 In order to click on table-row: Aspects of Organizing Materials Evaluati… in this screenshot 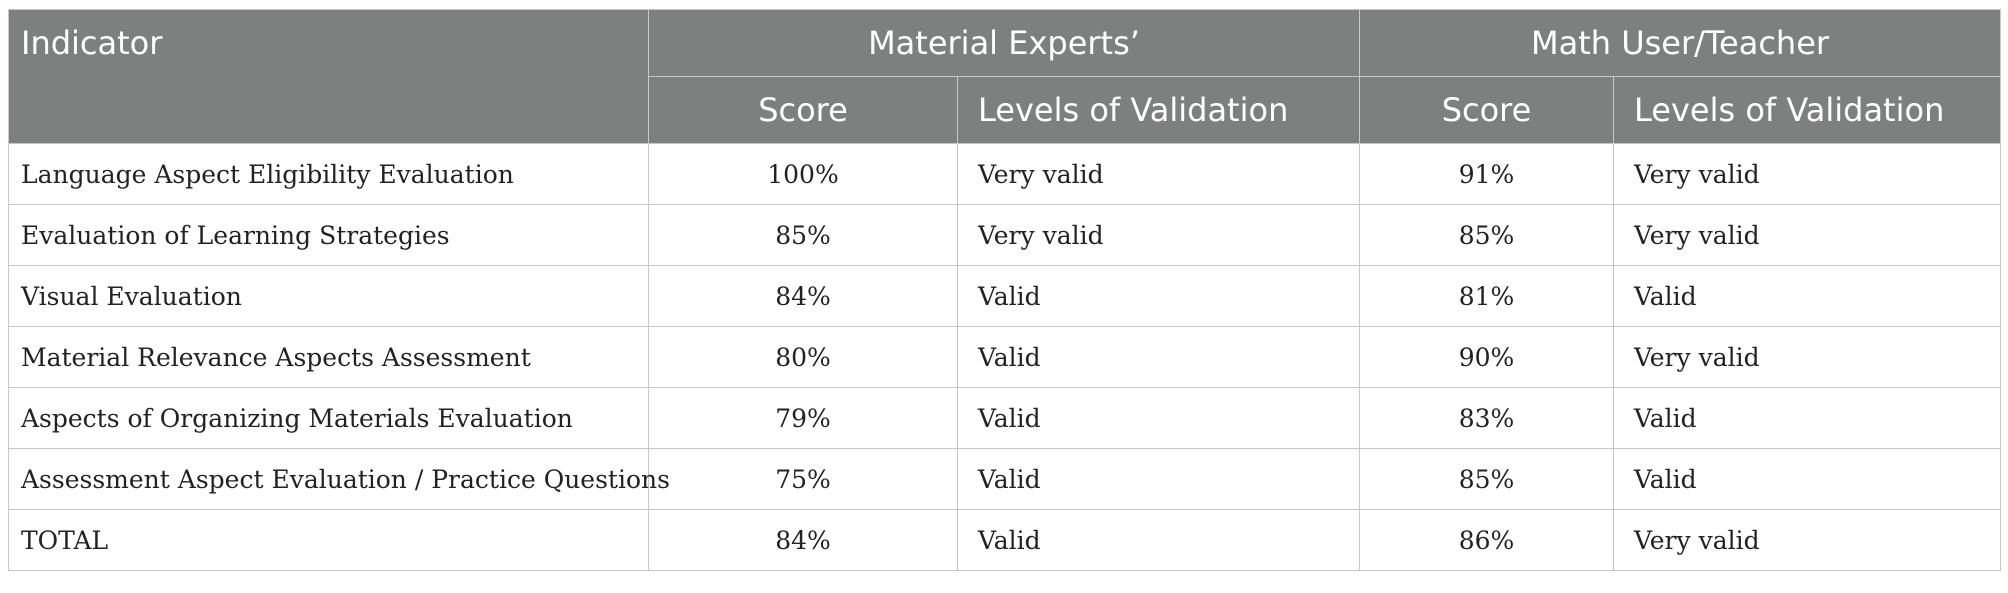, I will do `click(1004, 418)`.